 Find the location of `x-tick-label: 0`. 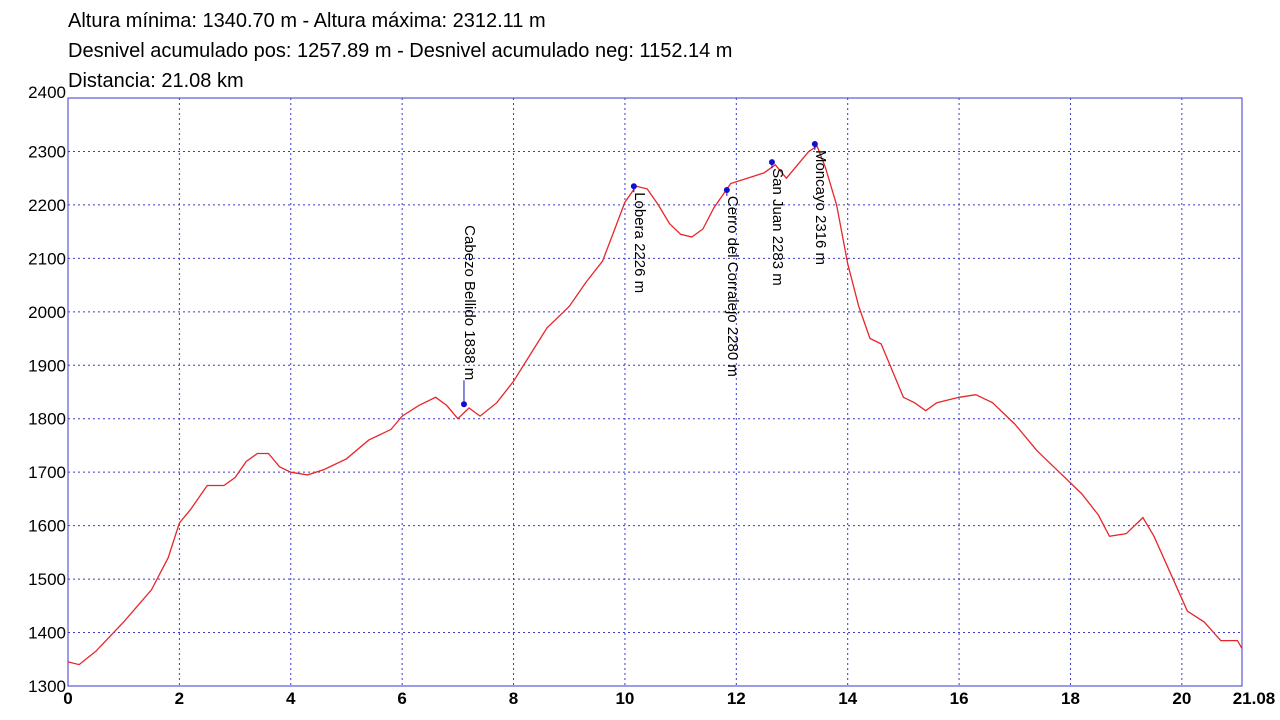

x-tick-label: 0 is located at coordinates (67, 698).